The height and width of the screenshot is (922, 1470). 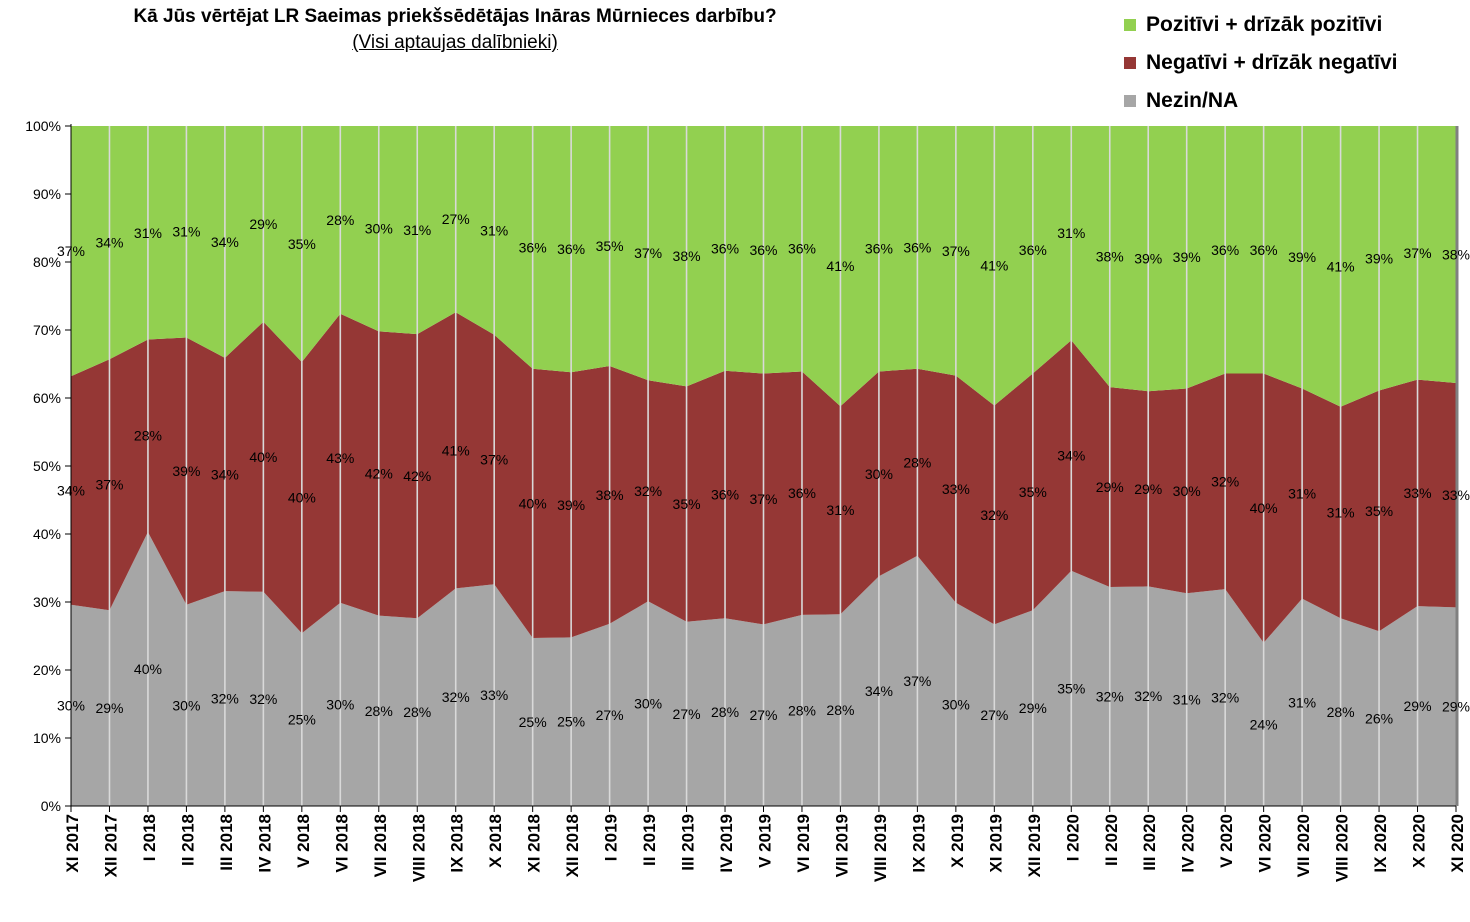 I want to click on y-tick-label: 100%, so click(x=43, y=126).